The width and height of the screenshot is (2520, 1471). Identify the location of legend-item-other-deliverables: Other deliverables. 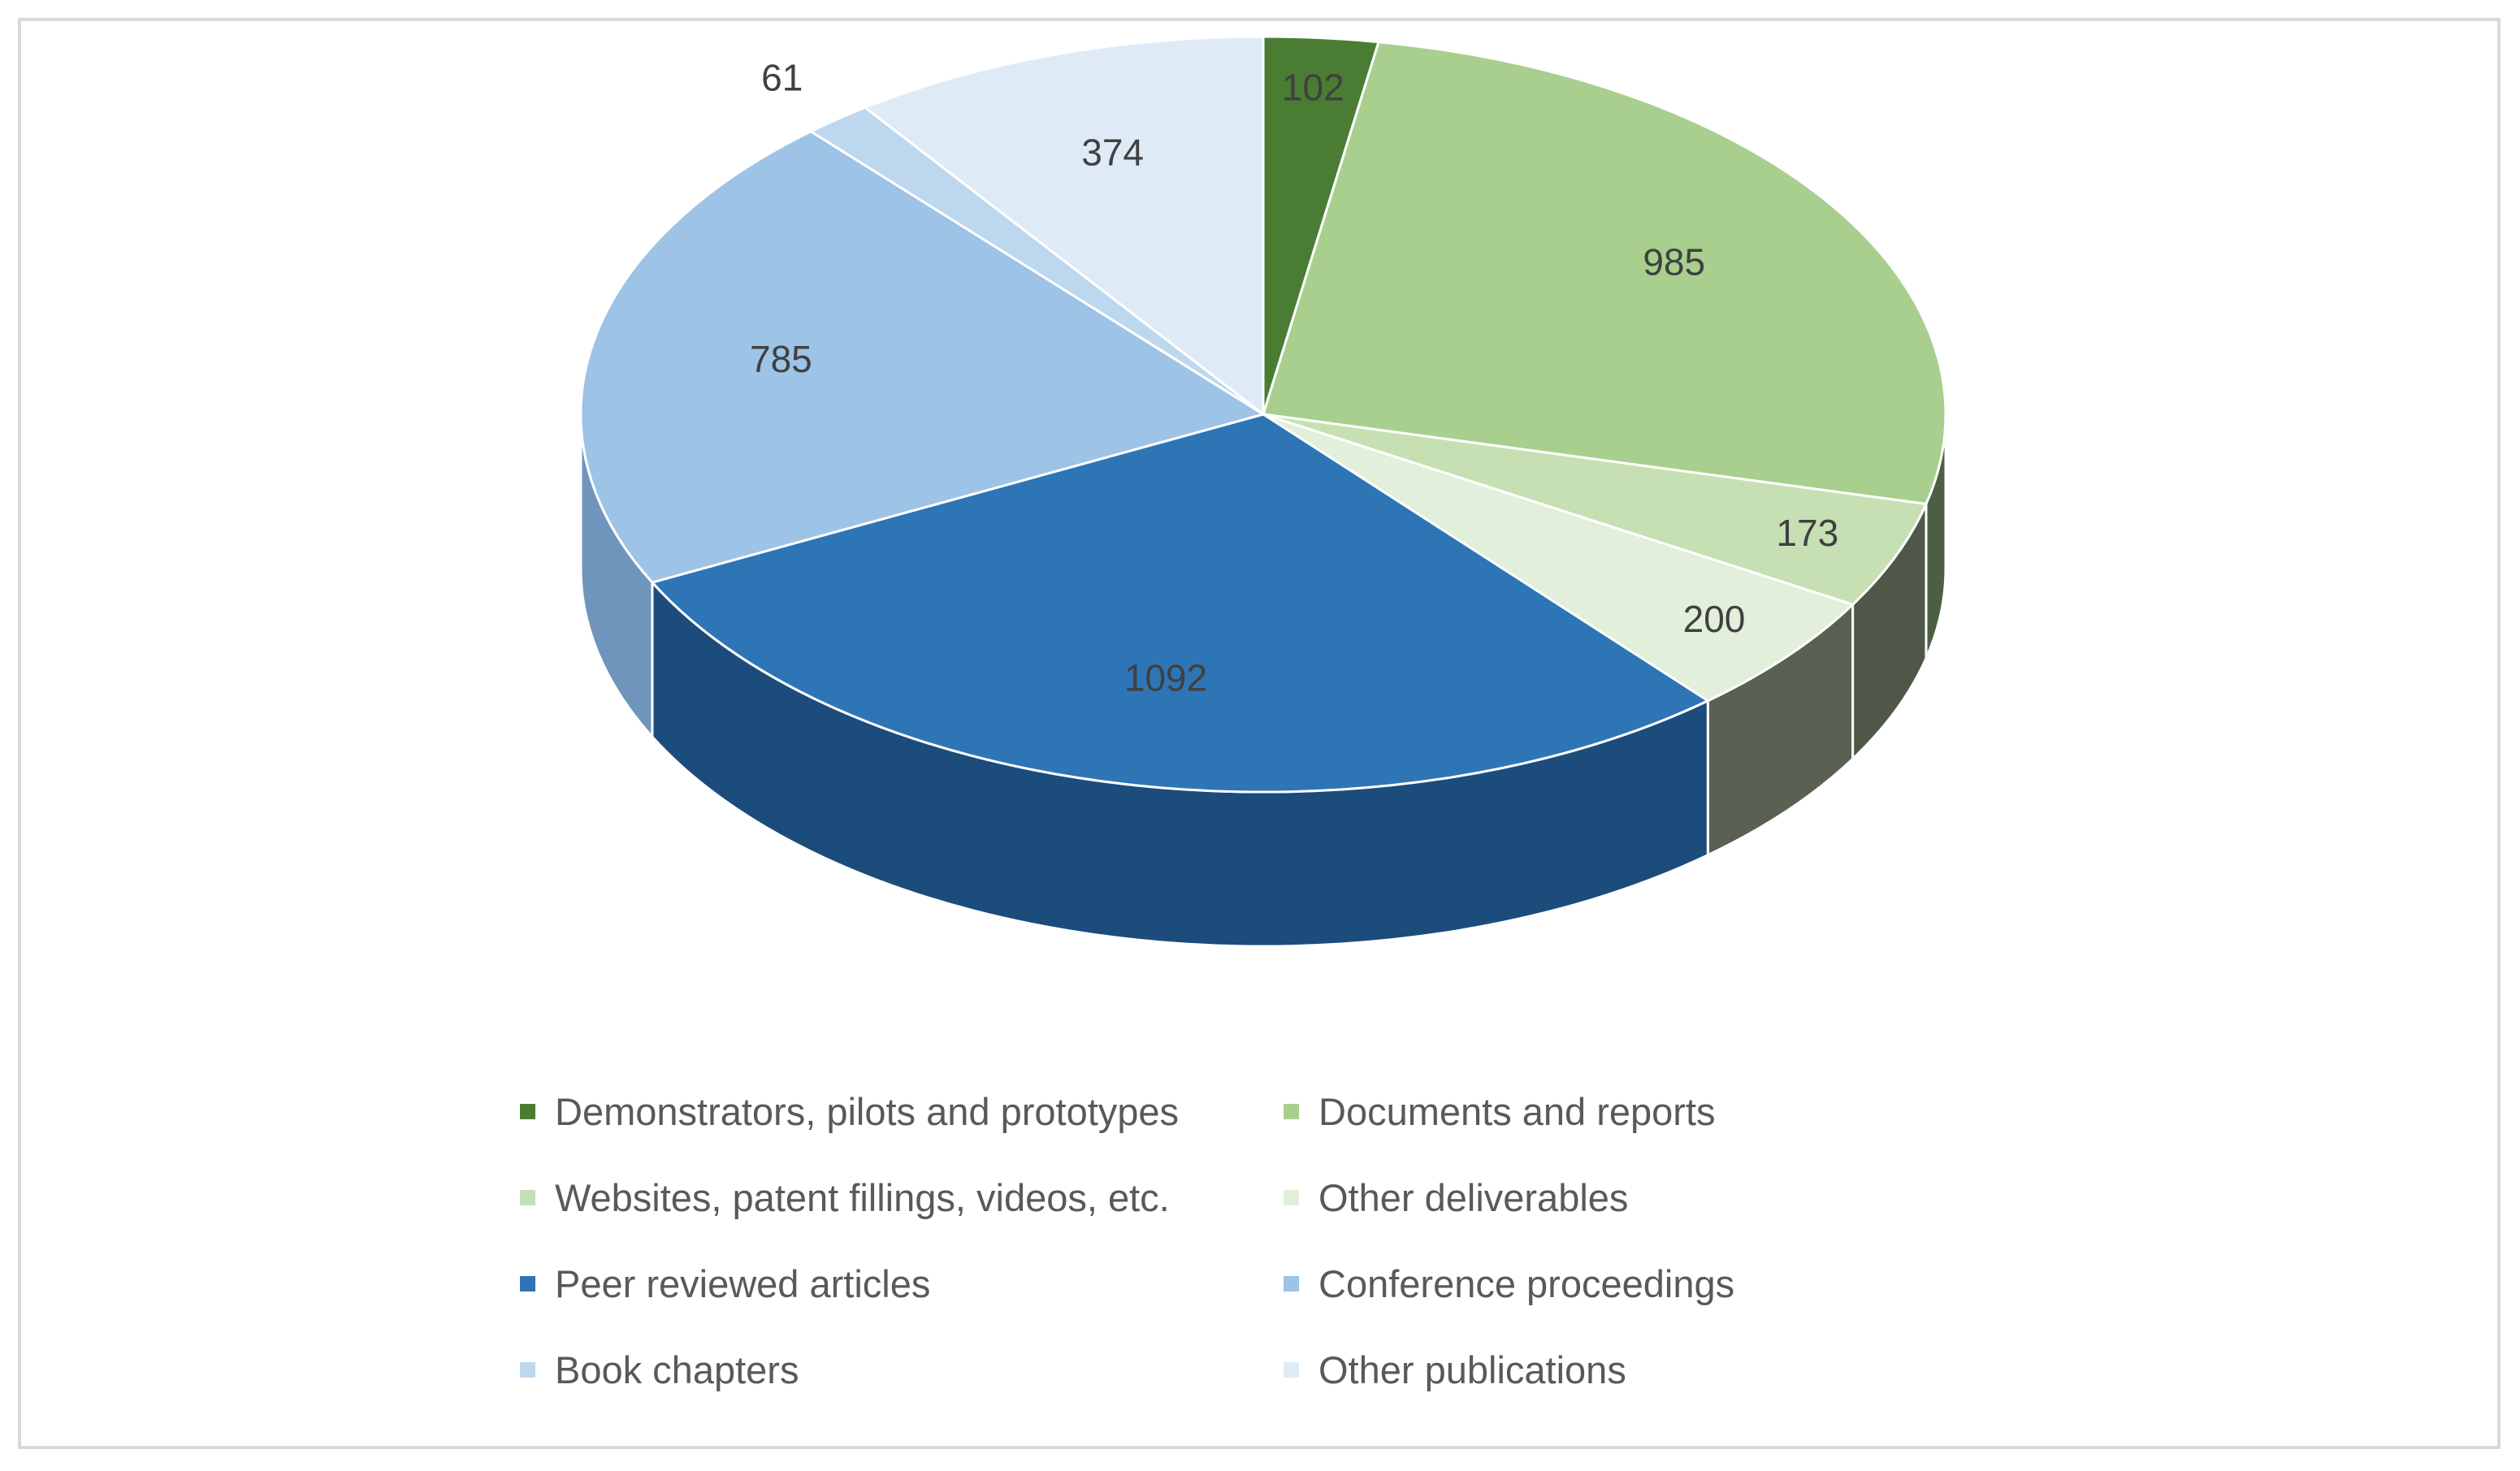
(1568, 1198).